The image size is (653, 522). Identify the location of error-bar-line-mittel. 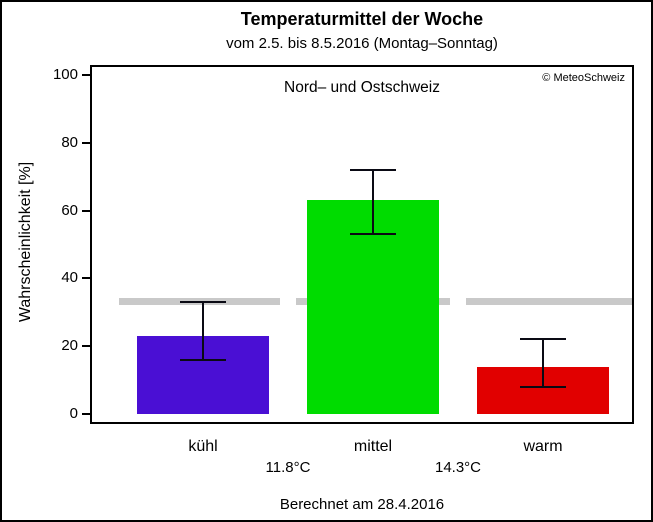
(373, 202).